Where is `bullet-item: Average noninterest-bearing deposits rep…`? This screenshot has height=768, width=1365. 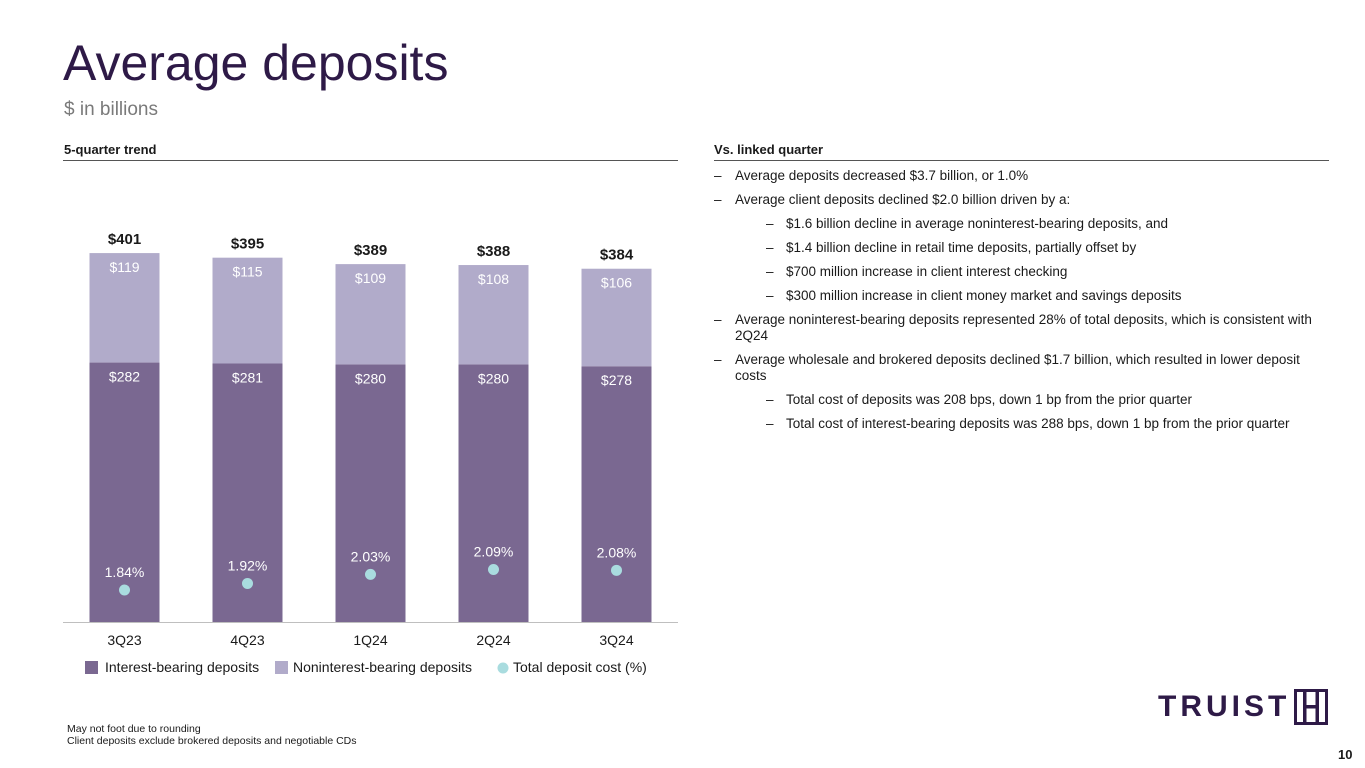
bullet-item: Average noninterest-bearing deposits rep… is located at coordinates (1021, 328).